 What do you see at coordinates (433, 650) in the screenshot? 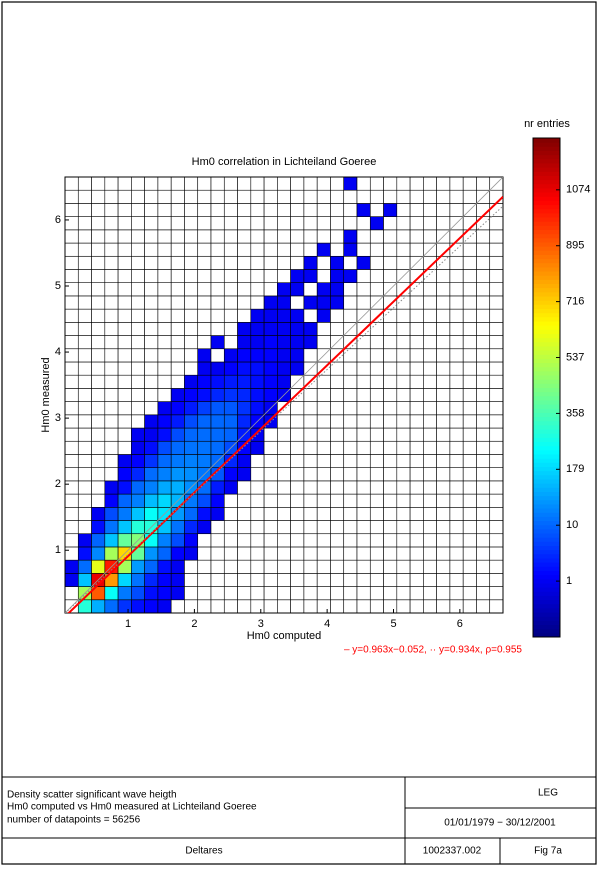
I see `fit-label: – y=0.963x−0.052, ·· y=0.934x, ρ=0.955` at bounding box center [433, 650].